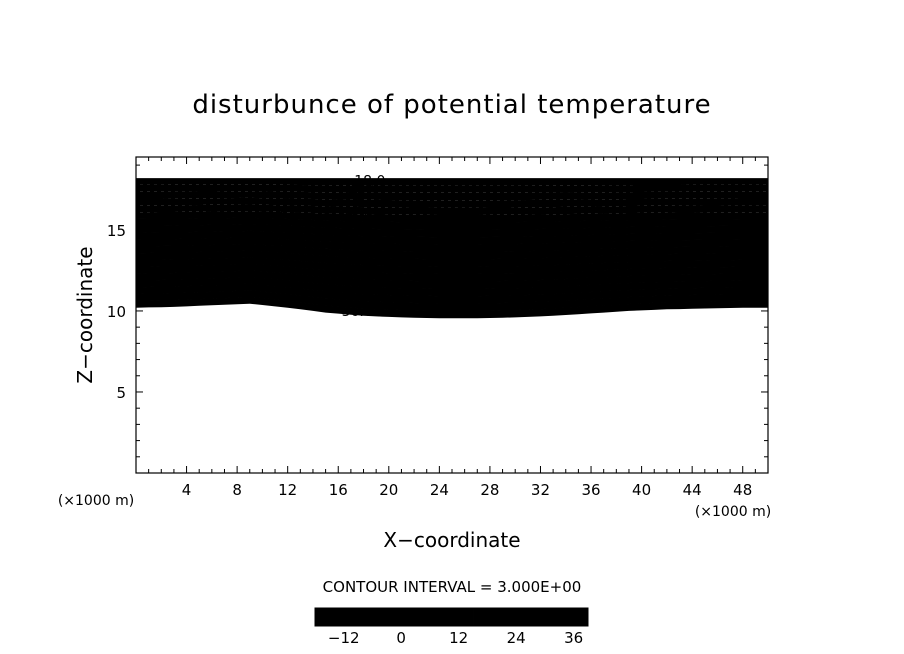 Image resolution: width=904 pixels, height=654 pixels. I want to click on x-unit-right: (×1000 m), so click(733, 512).